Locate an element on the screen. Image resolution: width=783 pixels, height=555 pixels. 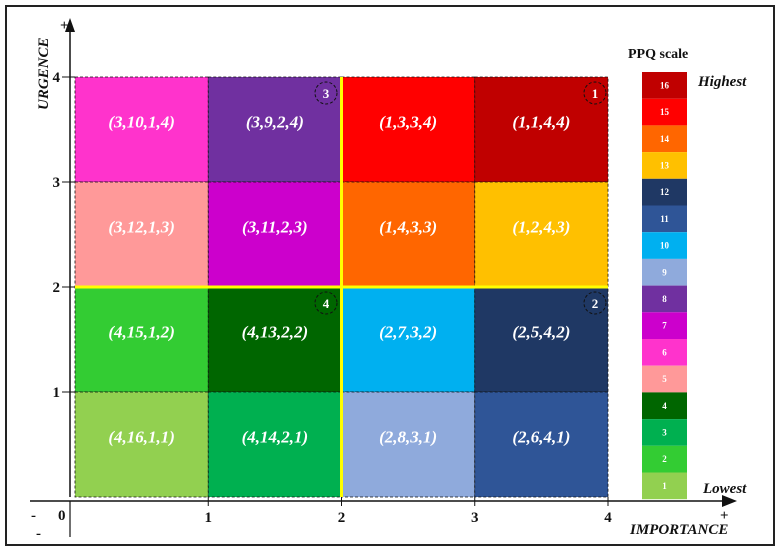
scale-level-label: 2 is located at coordinates (664, 459).